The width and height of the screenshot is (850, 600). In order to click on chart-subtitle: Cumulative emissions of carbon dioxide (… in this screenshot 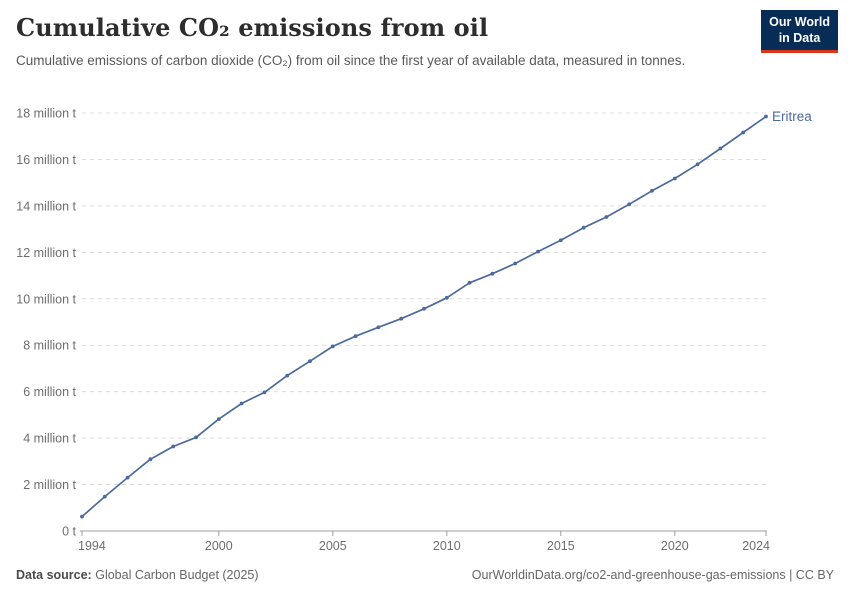, I will do `click(351, 60)`.